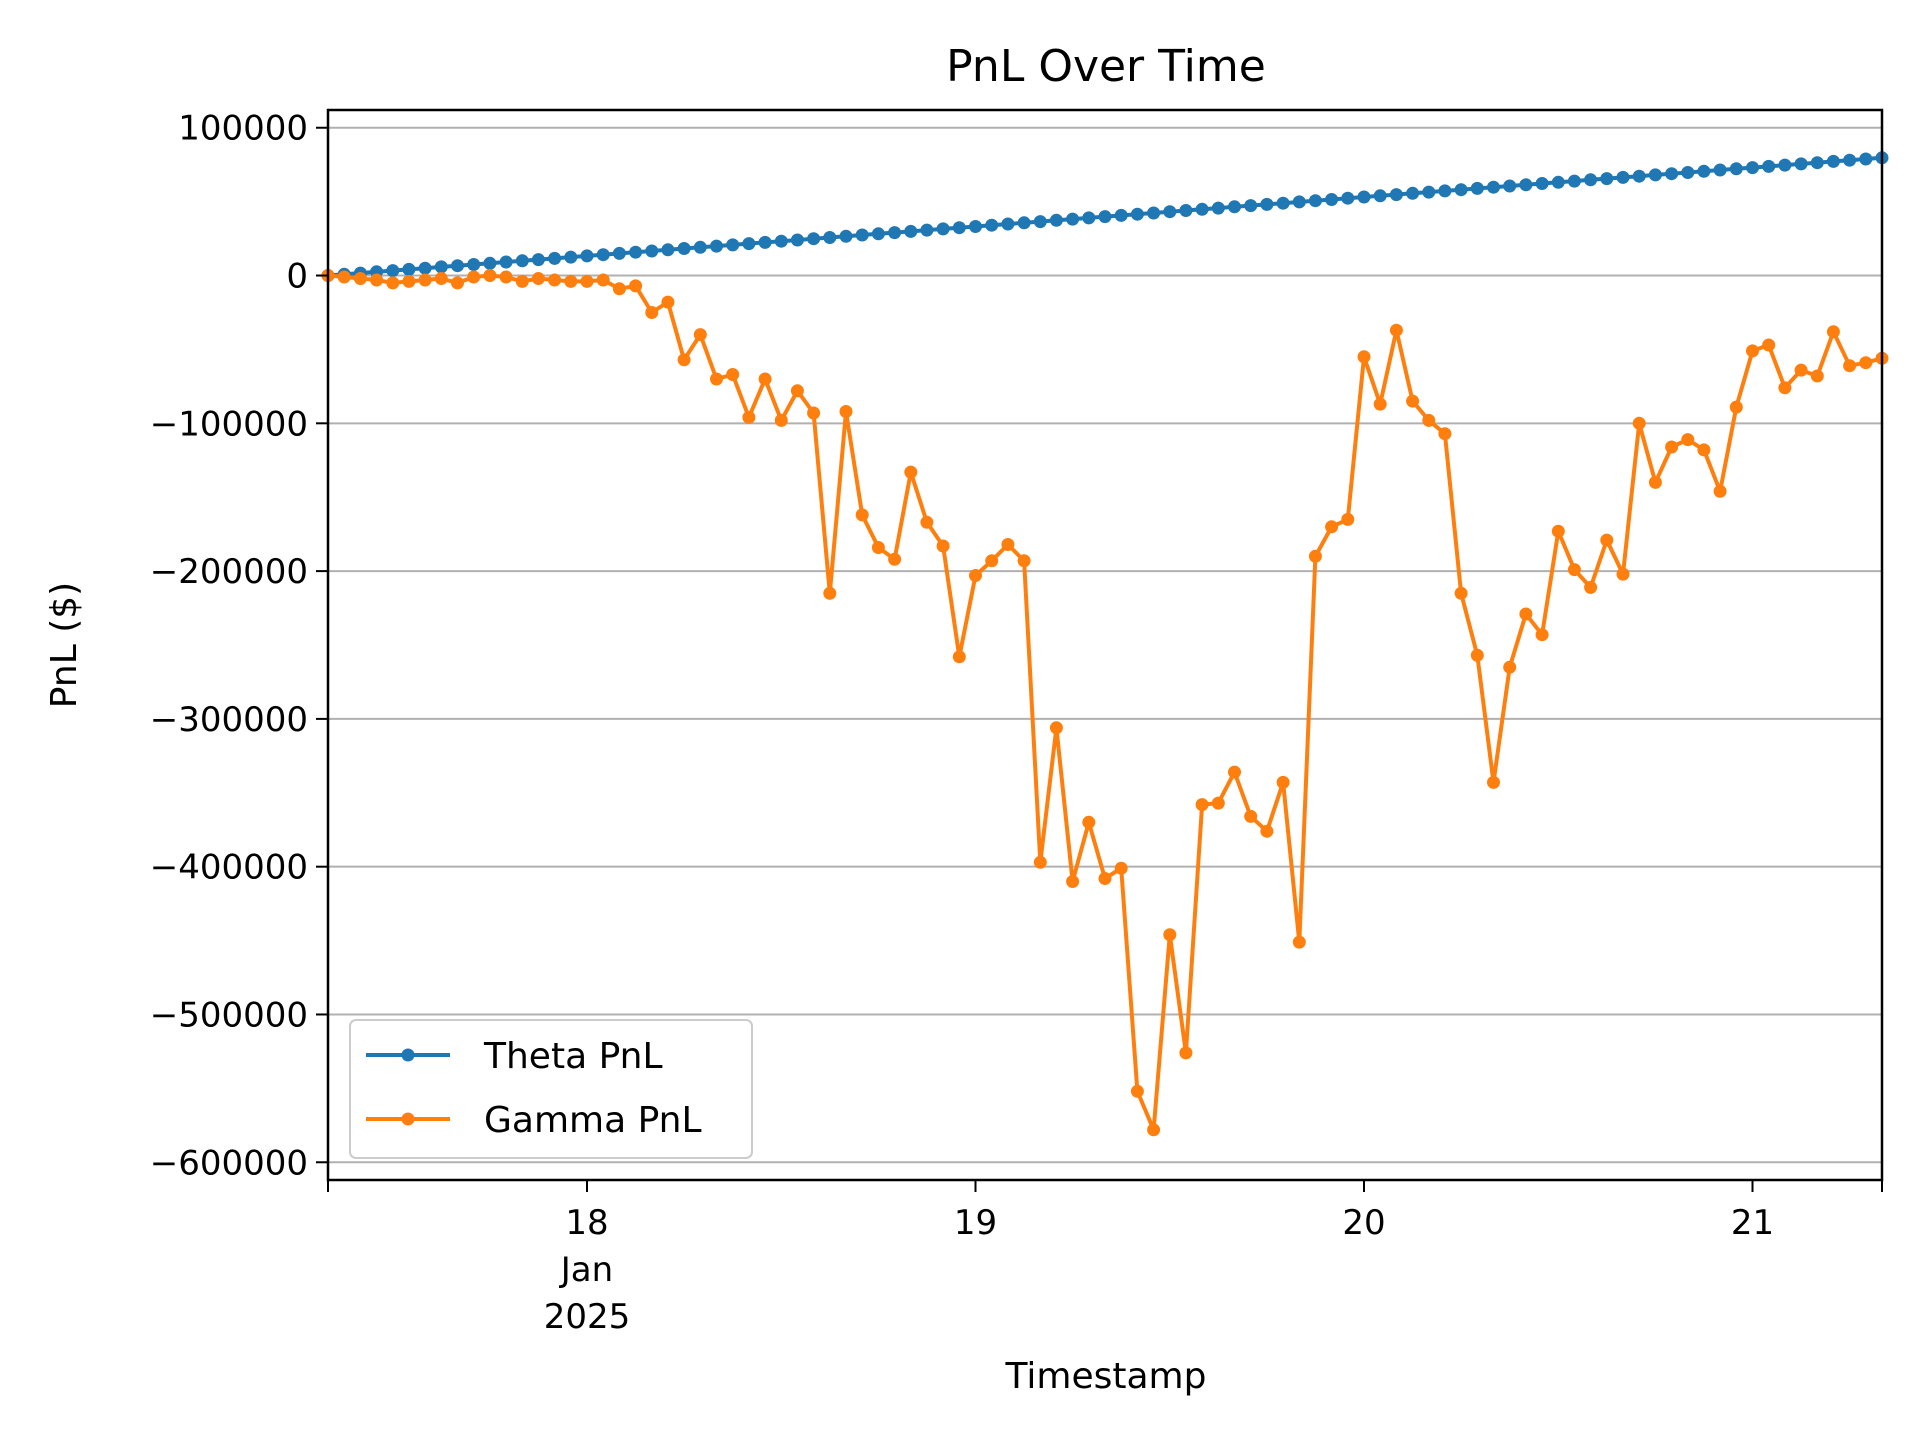  Describe the element at coordinates (593, 1120) in the screenshot. I see `legend-gamma-label: Gamma PnL` at that location.